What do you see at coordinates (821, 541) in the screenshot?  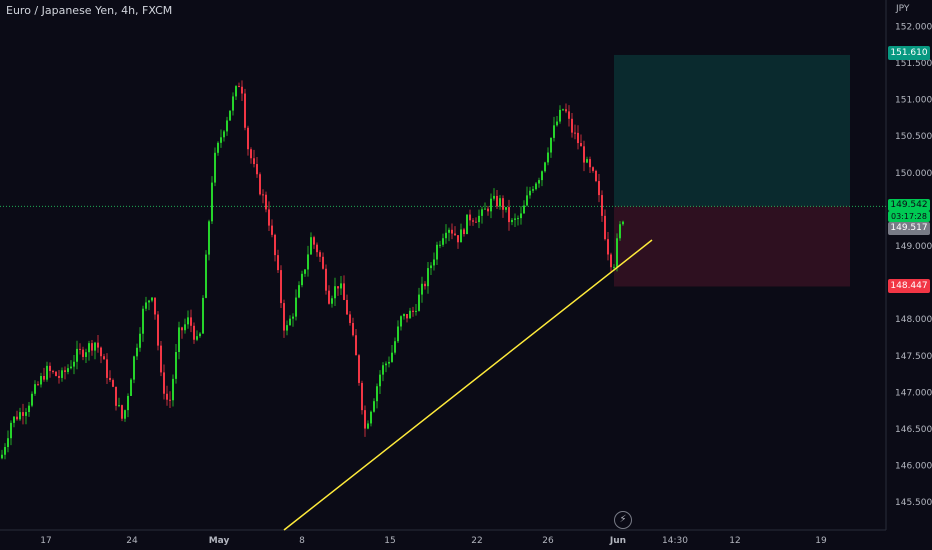 I see `time-axis-label: 19` at bounding box center [821, 541].